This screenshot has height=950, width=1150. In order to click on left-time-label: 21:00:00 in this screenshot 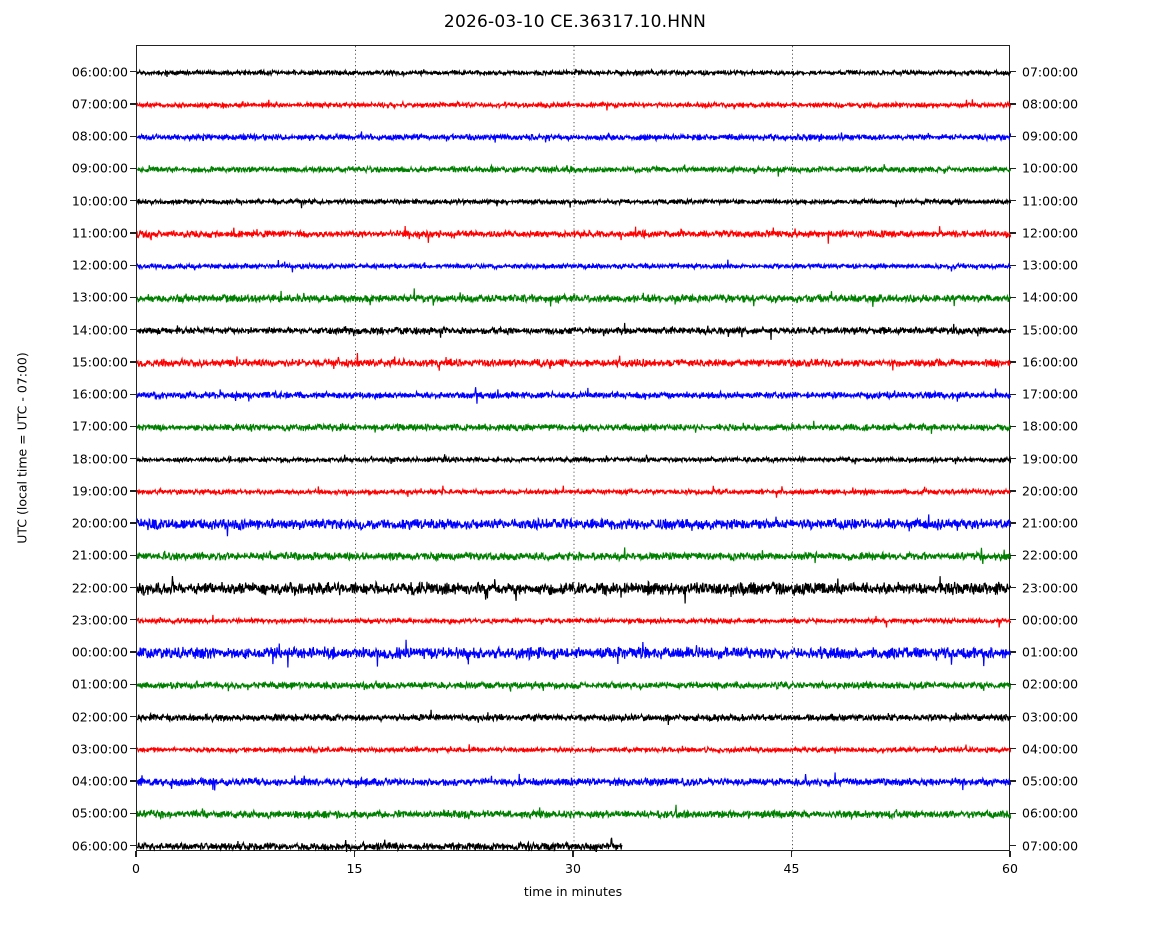, I will do `click(99, 555)`.